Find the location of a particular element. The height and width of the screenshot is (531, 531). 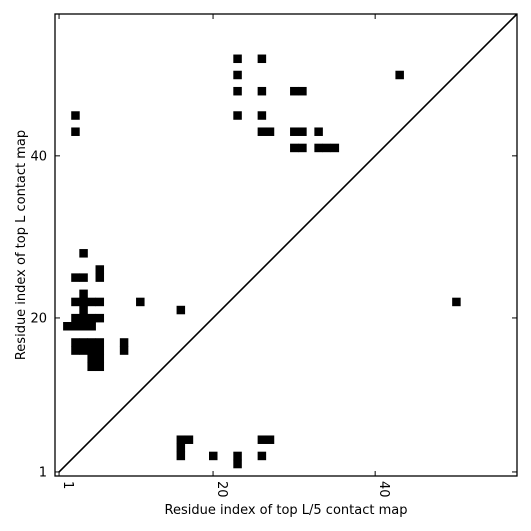

x-tick-label: 1 is located at coordinates (67, 485).